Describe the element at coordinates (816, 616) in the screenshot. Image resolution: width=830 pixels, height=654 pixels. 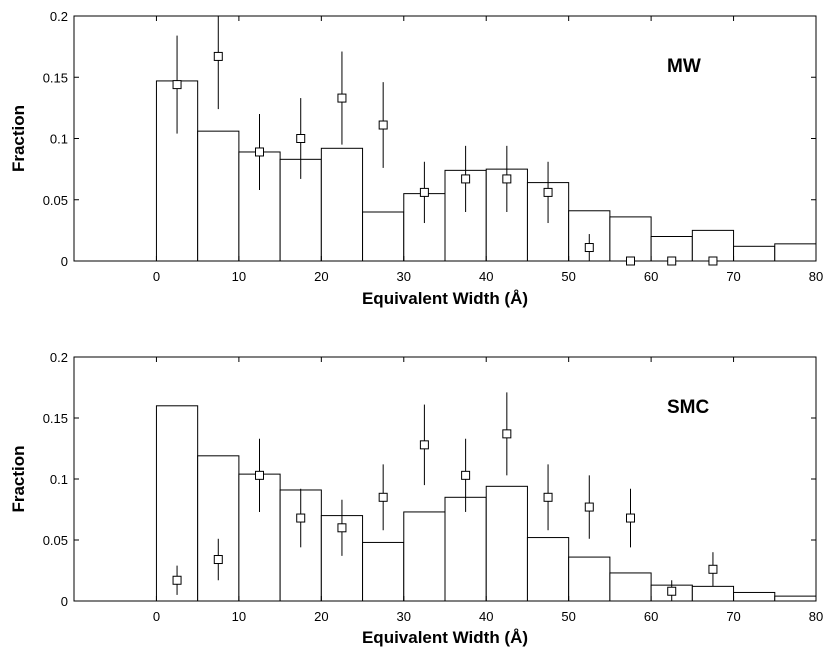
I see `smc-x-tick-label: 80` at that location.